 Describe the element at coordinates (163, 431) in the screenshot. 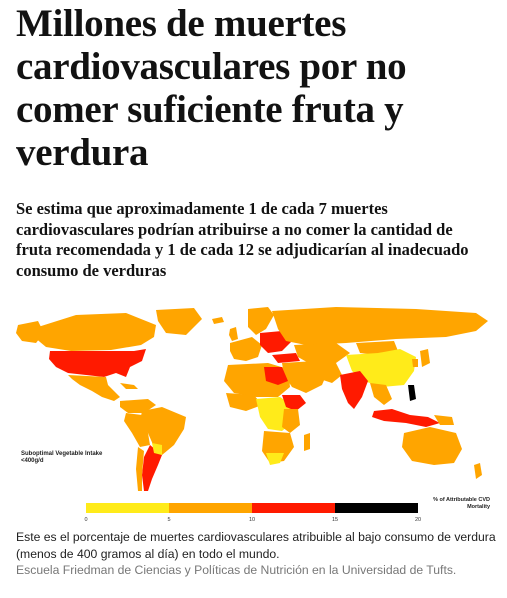

I see `region-brazil` at that location.